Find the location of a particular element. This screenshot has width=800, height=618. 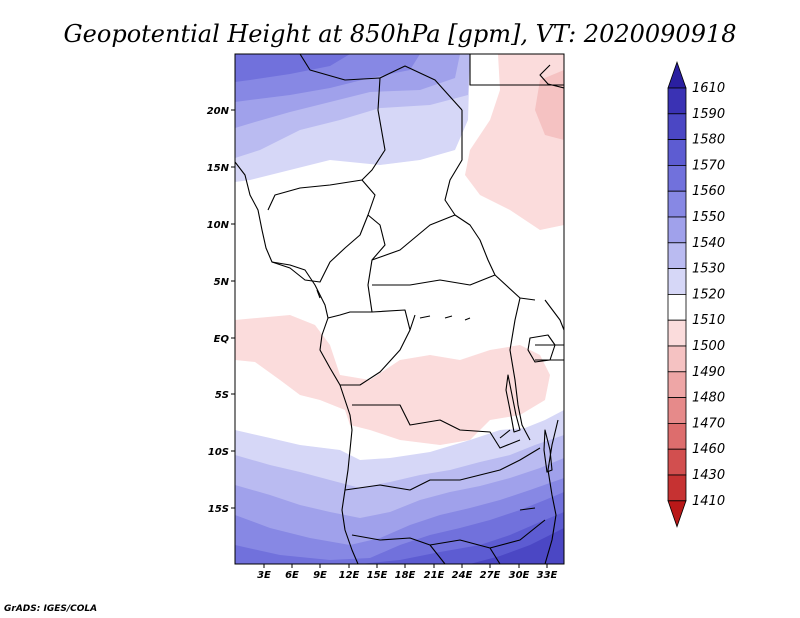

colorbar-level-label: 1430 is located at coordinates (708, 475).